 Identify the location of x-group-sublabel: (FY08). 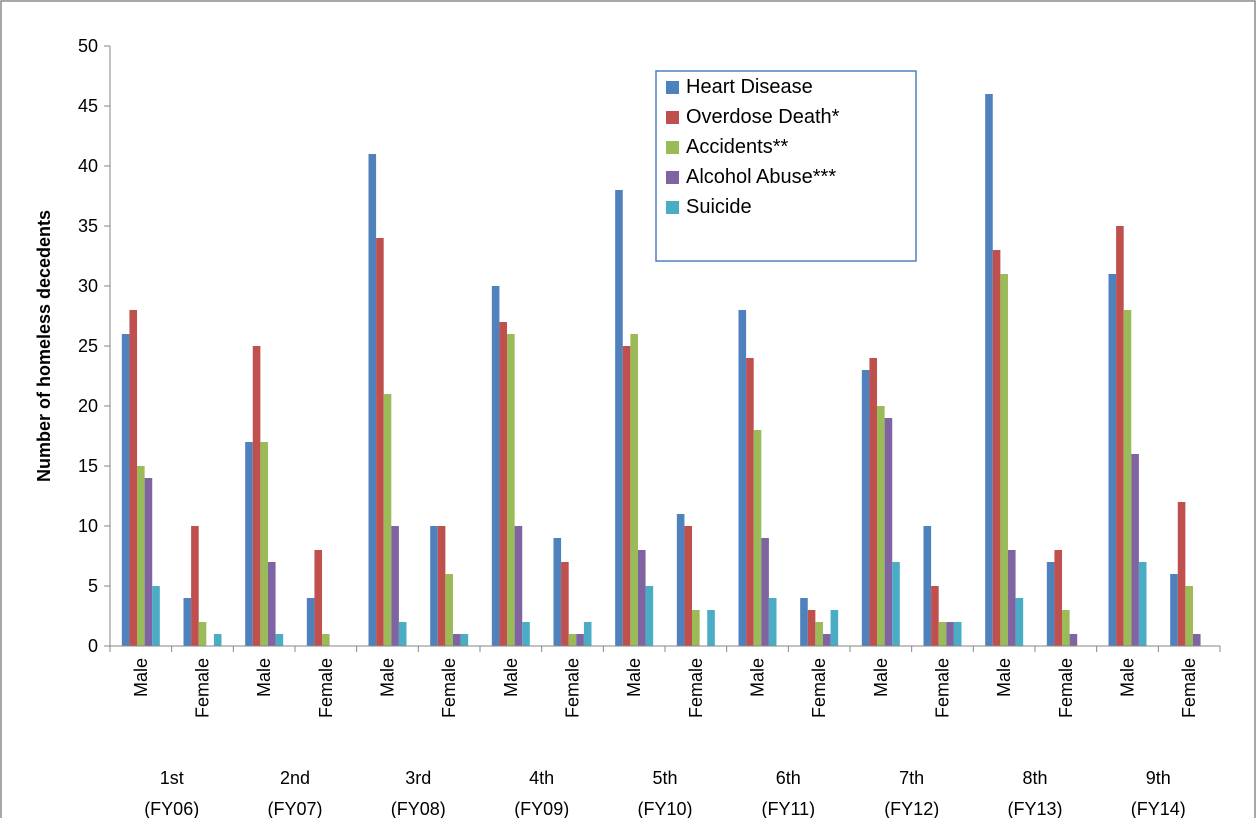
(418, 808).